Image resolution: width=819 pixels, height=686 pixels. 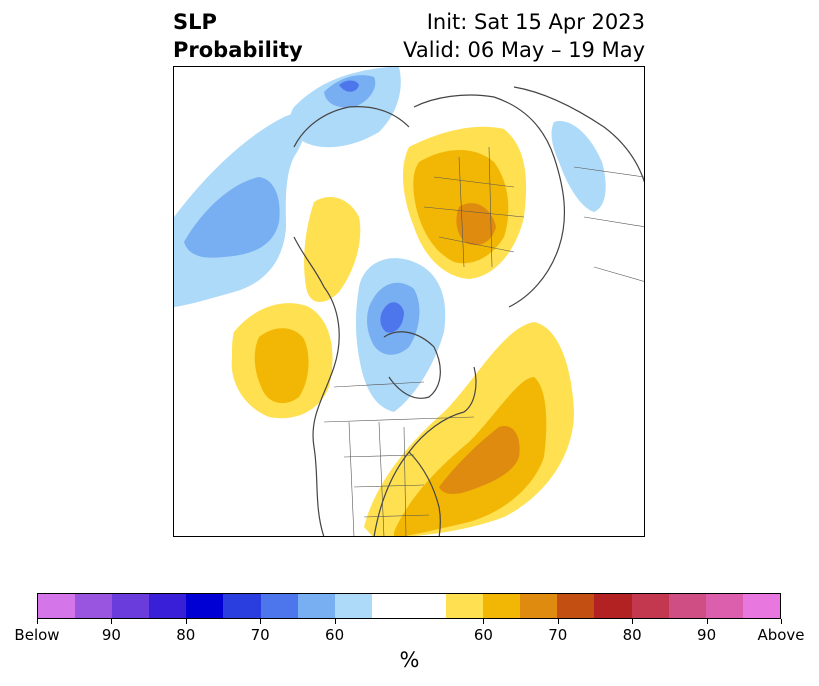 What do you see at coordinates (195, 22) in the screenshot?
I see `title-line-1: SLP` at bounding box center [195, 22].